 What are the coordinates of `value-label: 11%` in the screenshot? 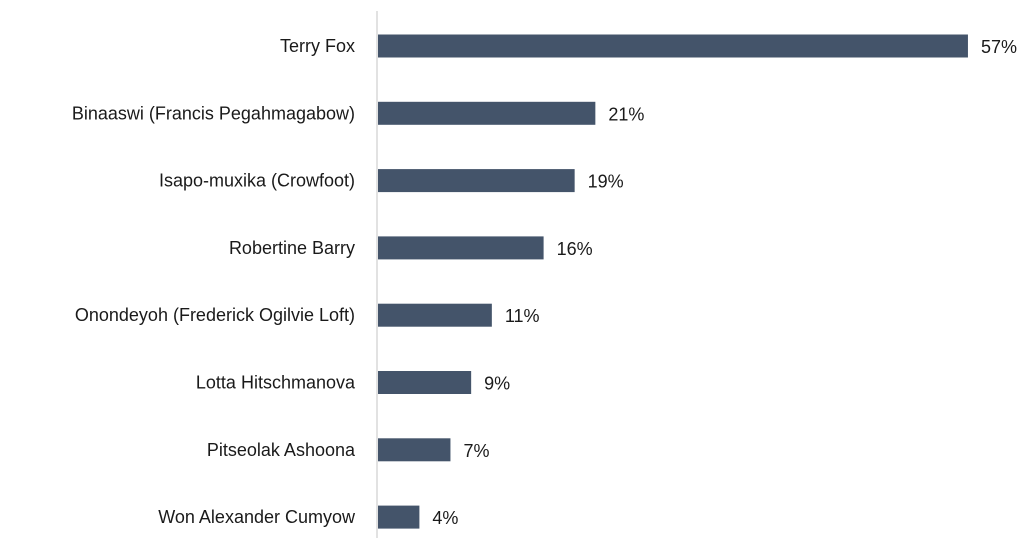 It's located at (522, 316).